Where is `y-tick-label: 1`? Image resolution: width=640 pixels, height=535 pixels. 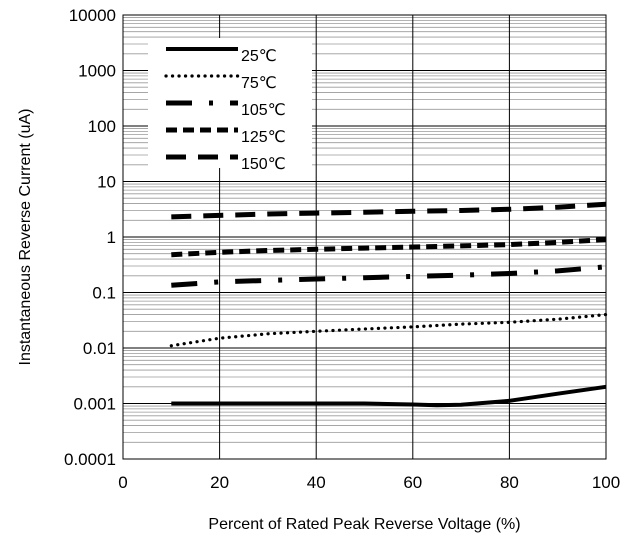
y-tick-label: 1 is located at coordinates (111, 237).